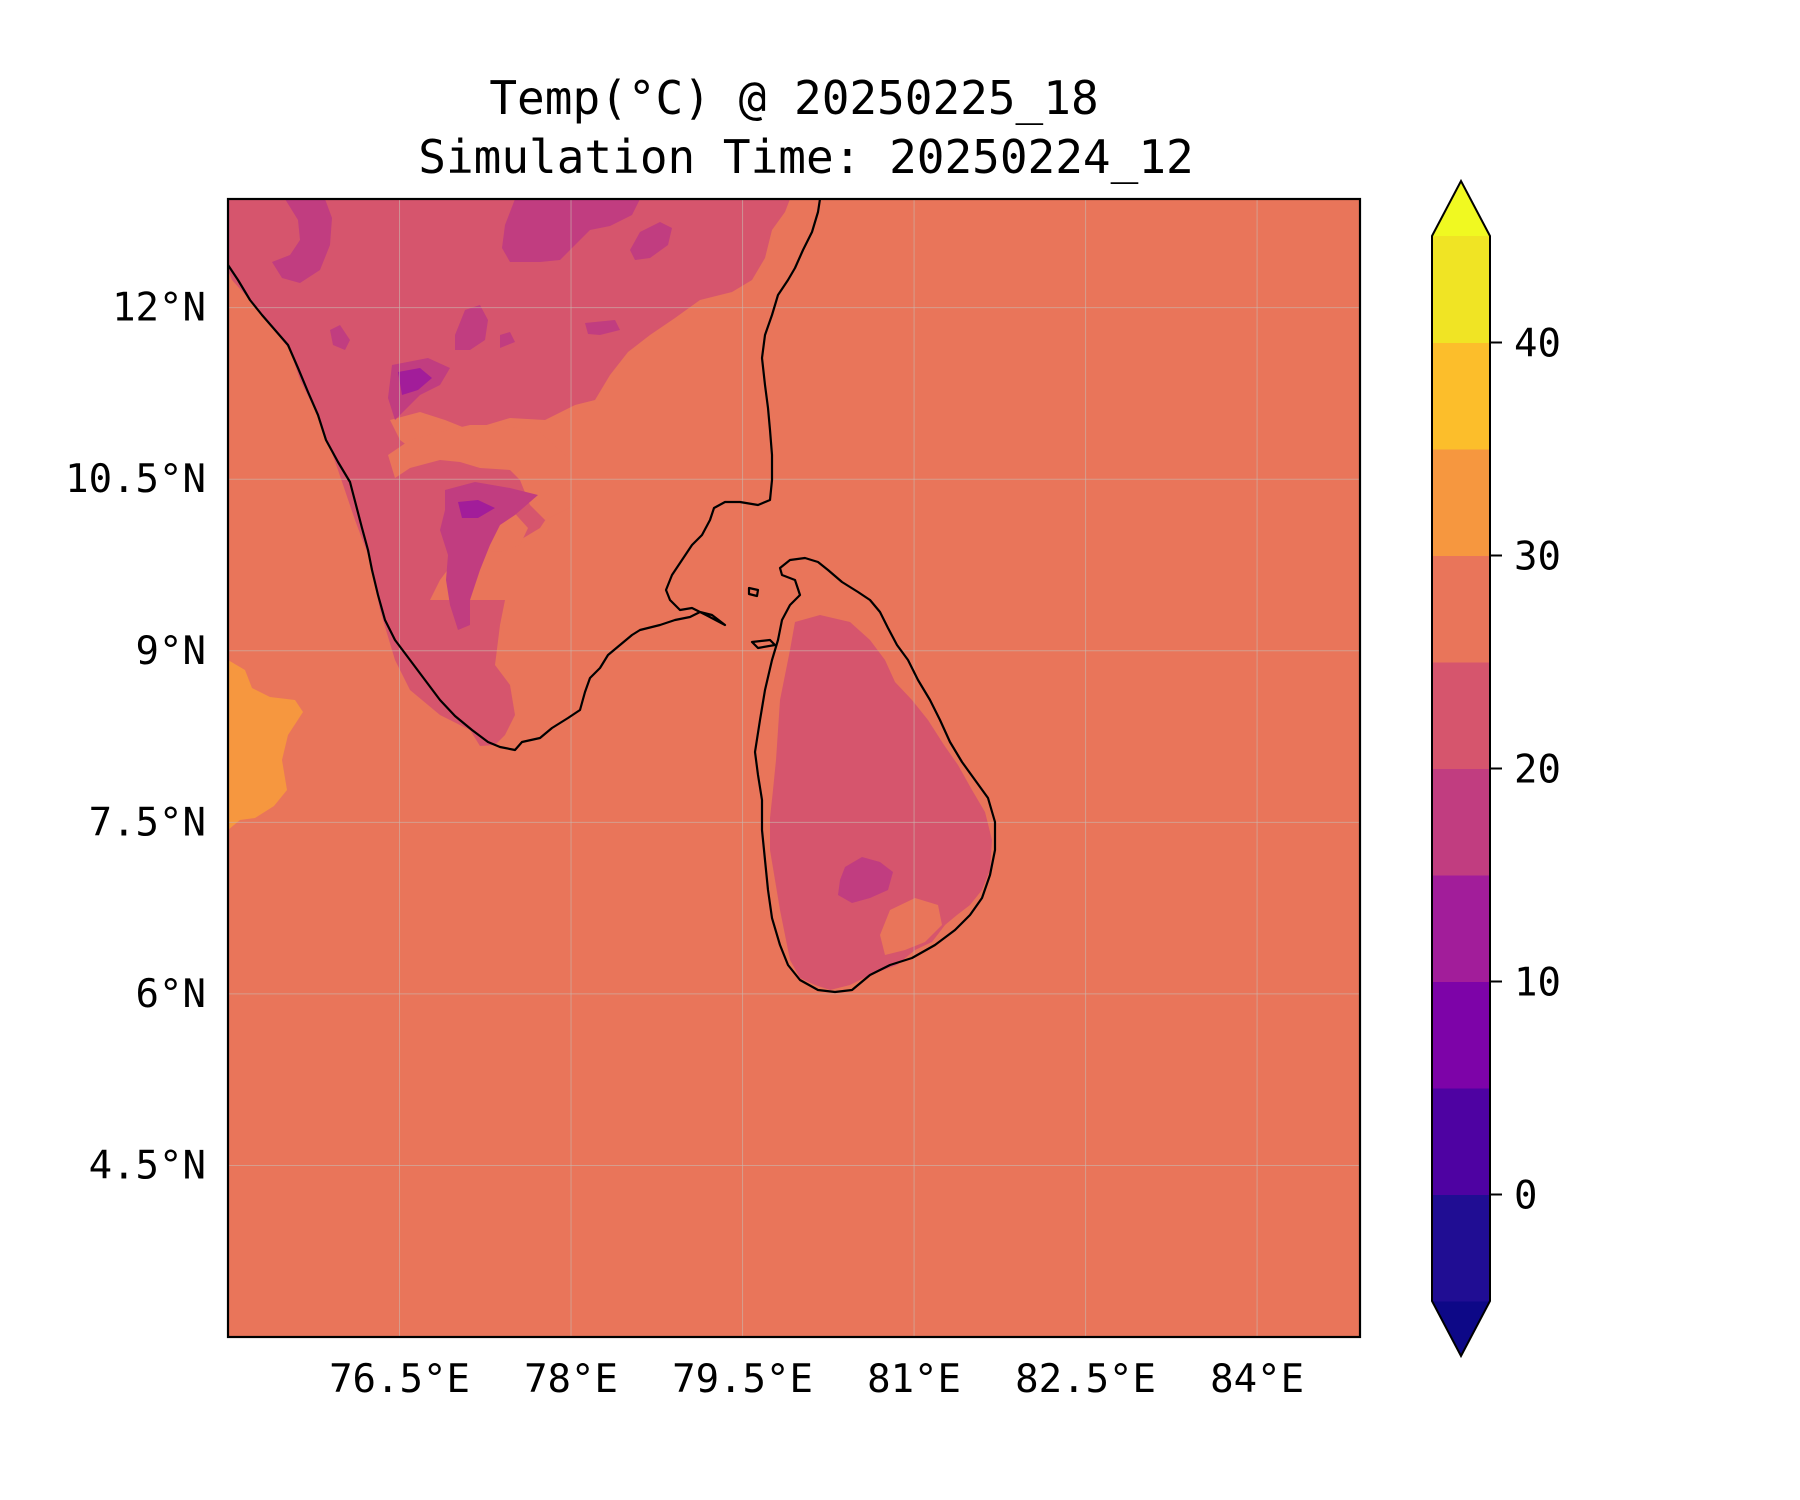 The height and width of the screenshot is (1500, 1800). Describe the element at coordinates (147, 822) in the screenshot. I see `latitude-tick-label: 7.5°N` at that location.